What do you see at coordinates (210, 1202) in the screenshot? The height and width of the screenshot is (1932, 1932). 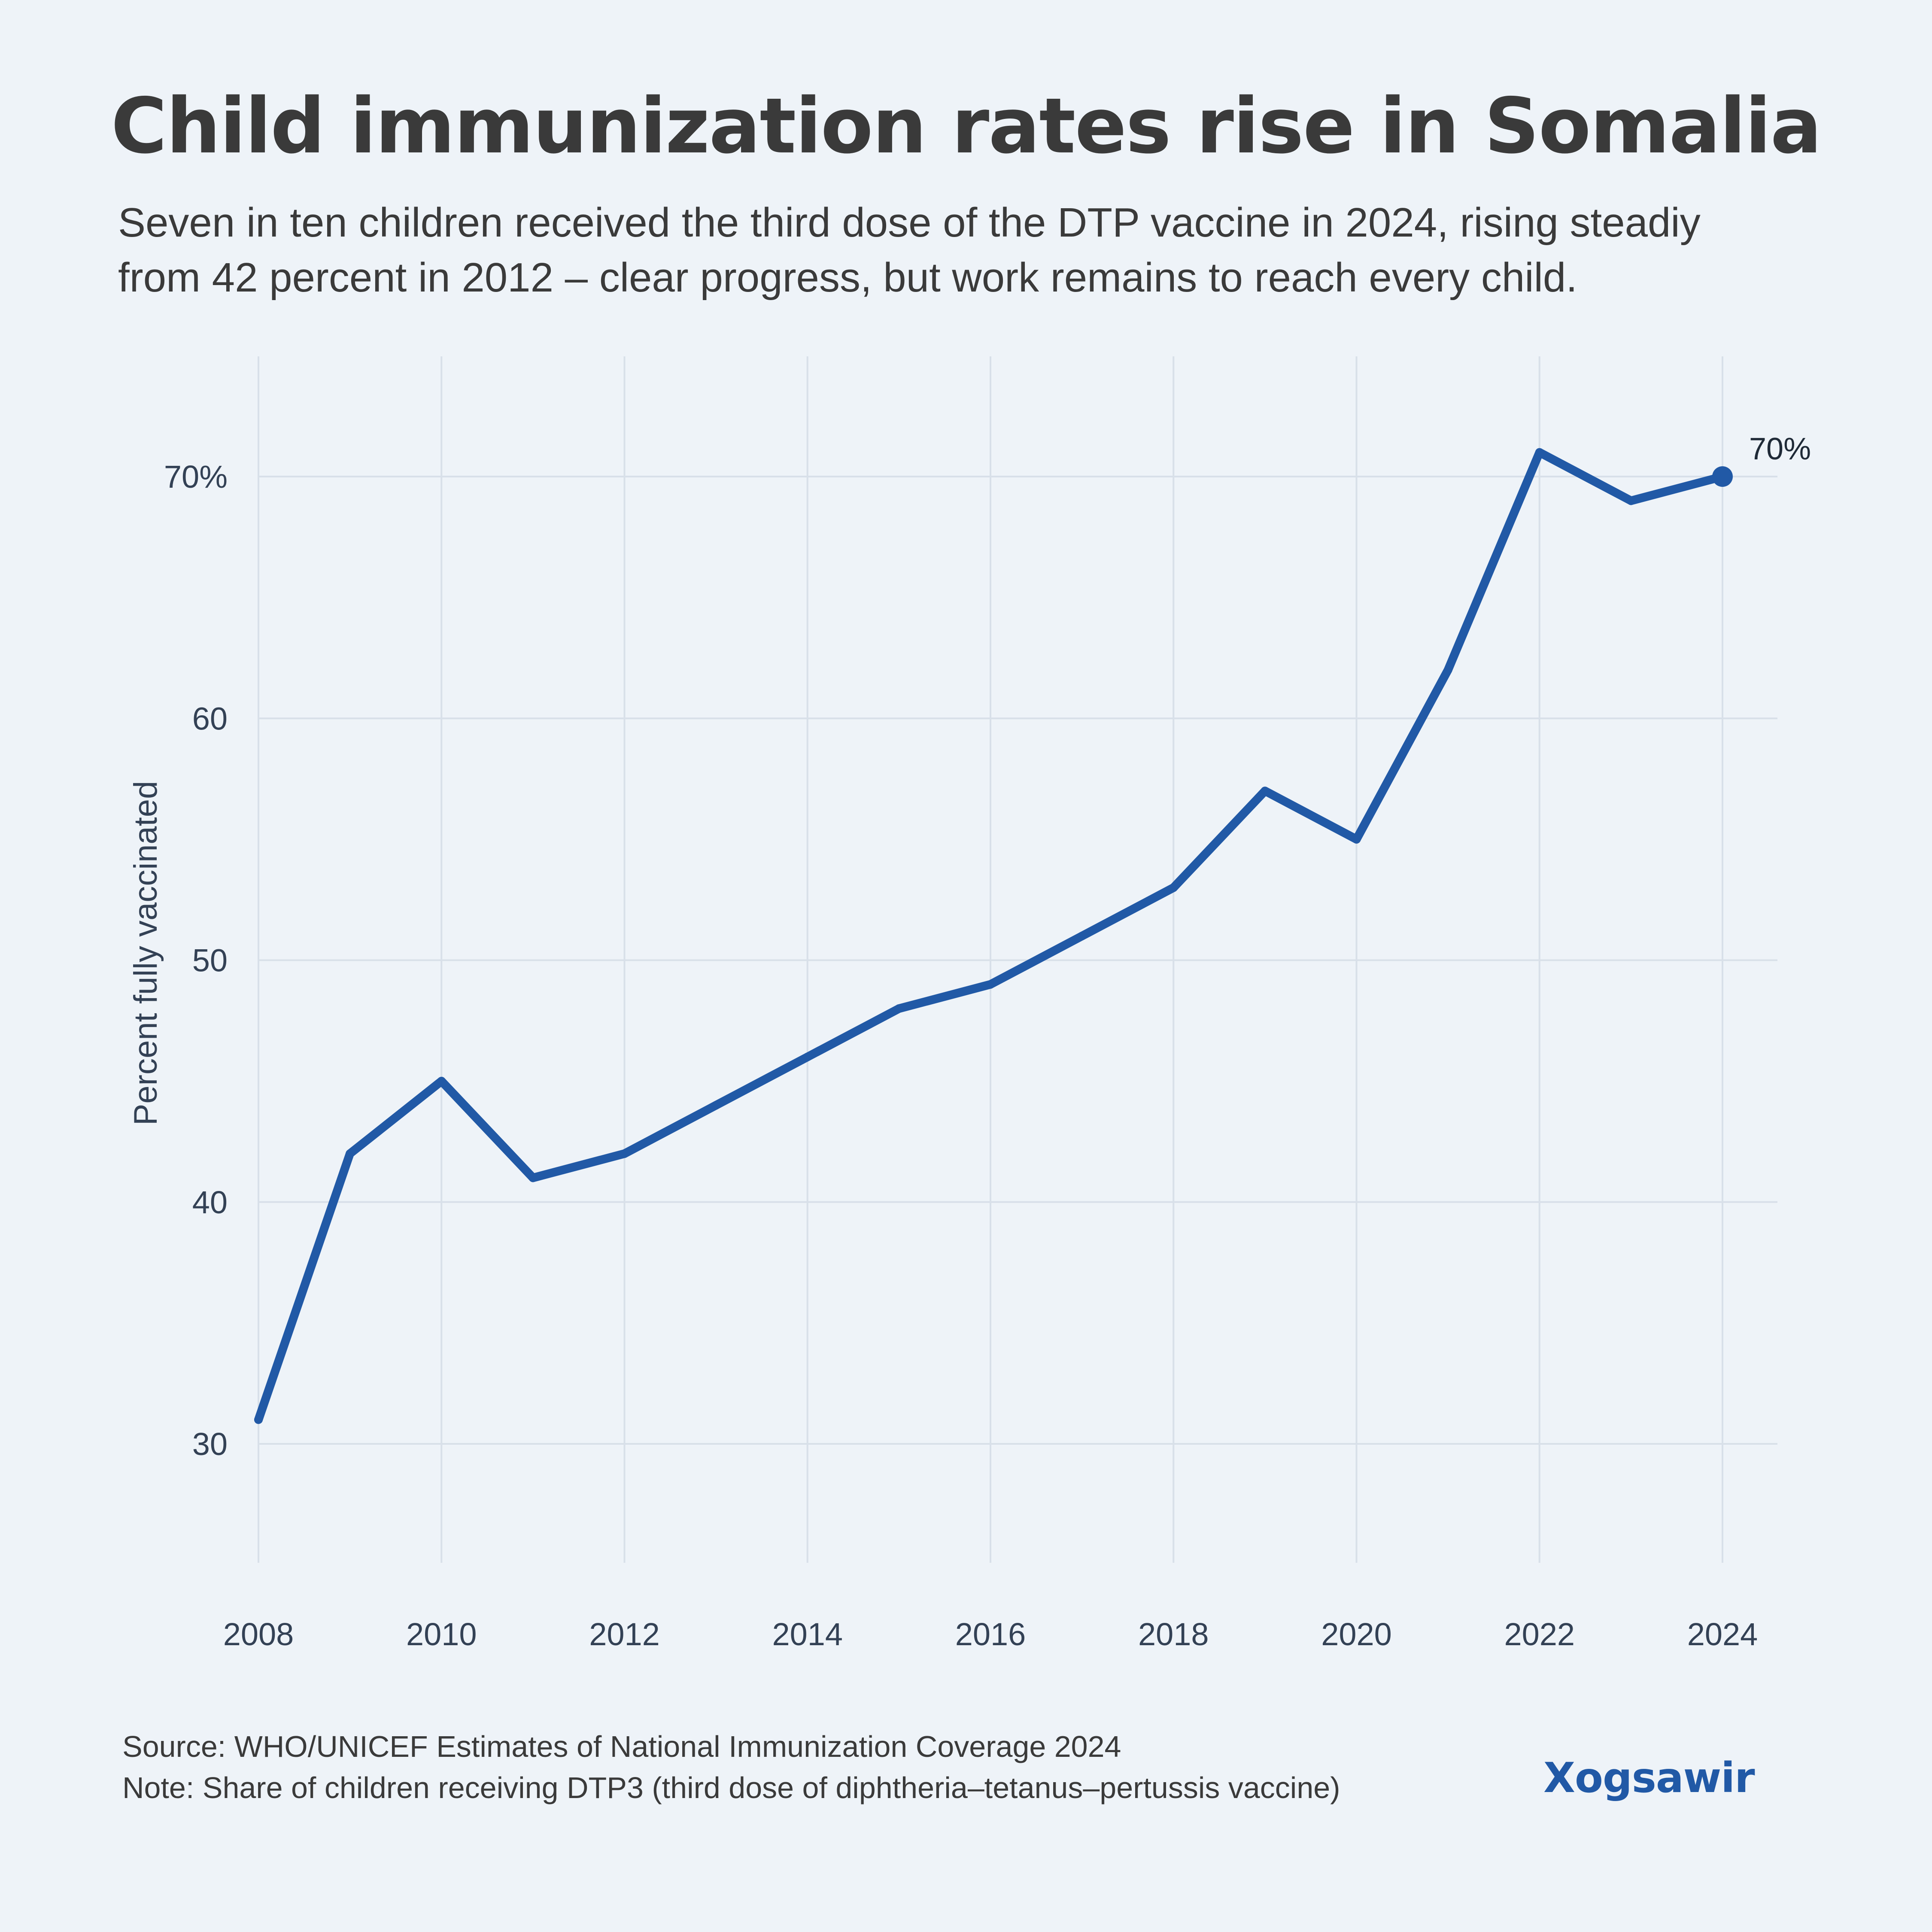 I see `y-tick-label: 40` at bounding box center [210, 1202].